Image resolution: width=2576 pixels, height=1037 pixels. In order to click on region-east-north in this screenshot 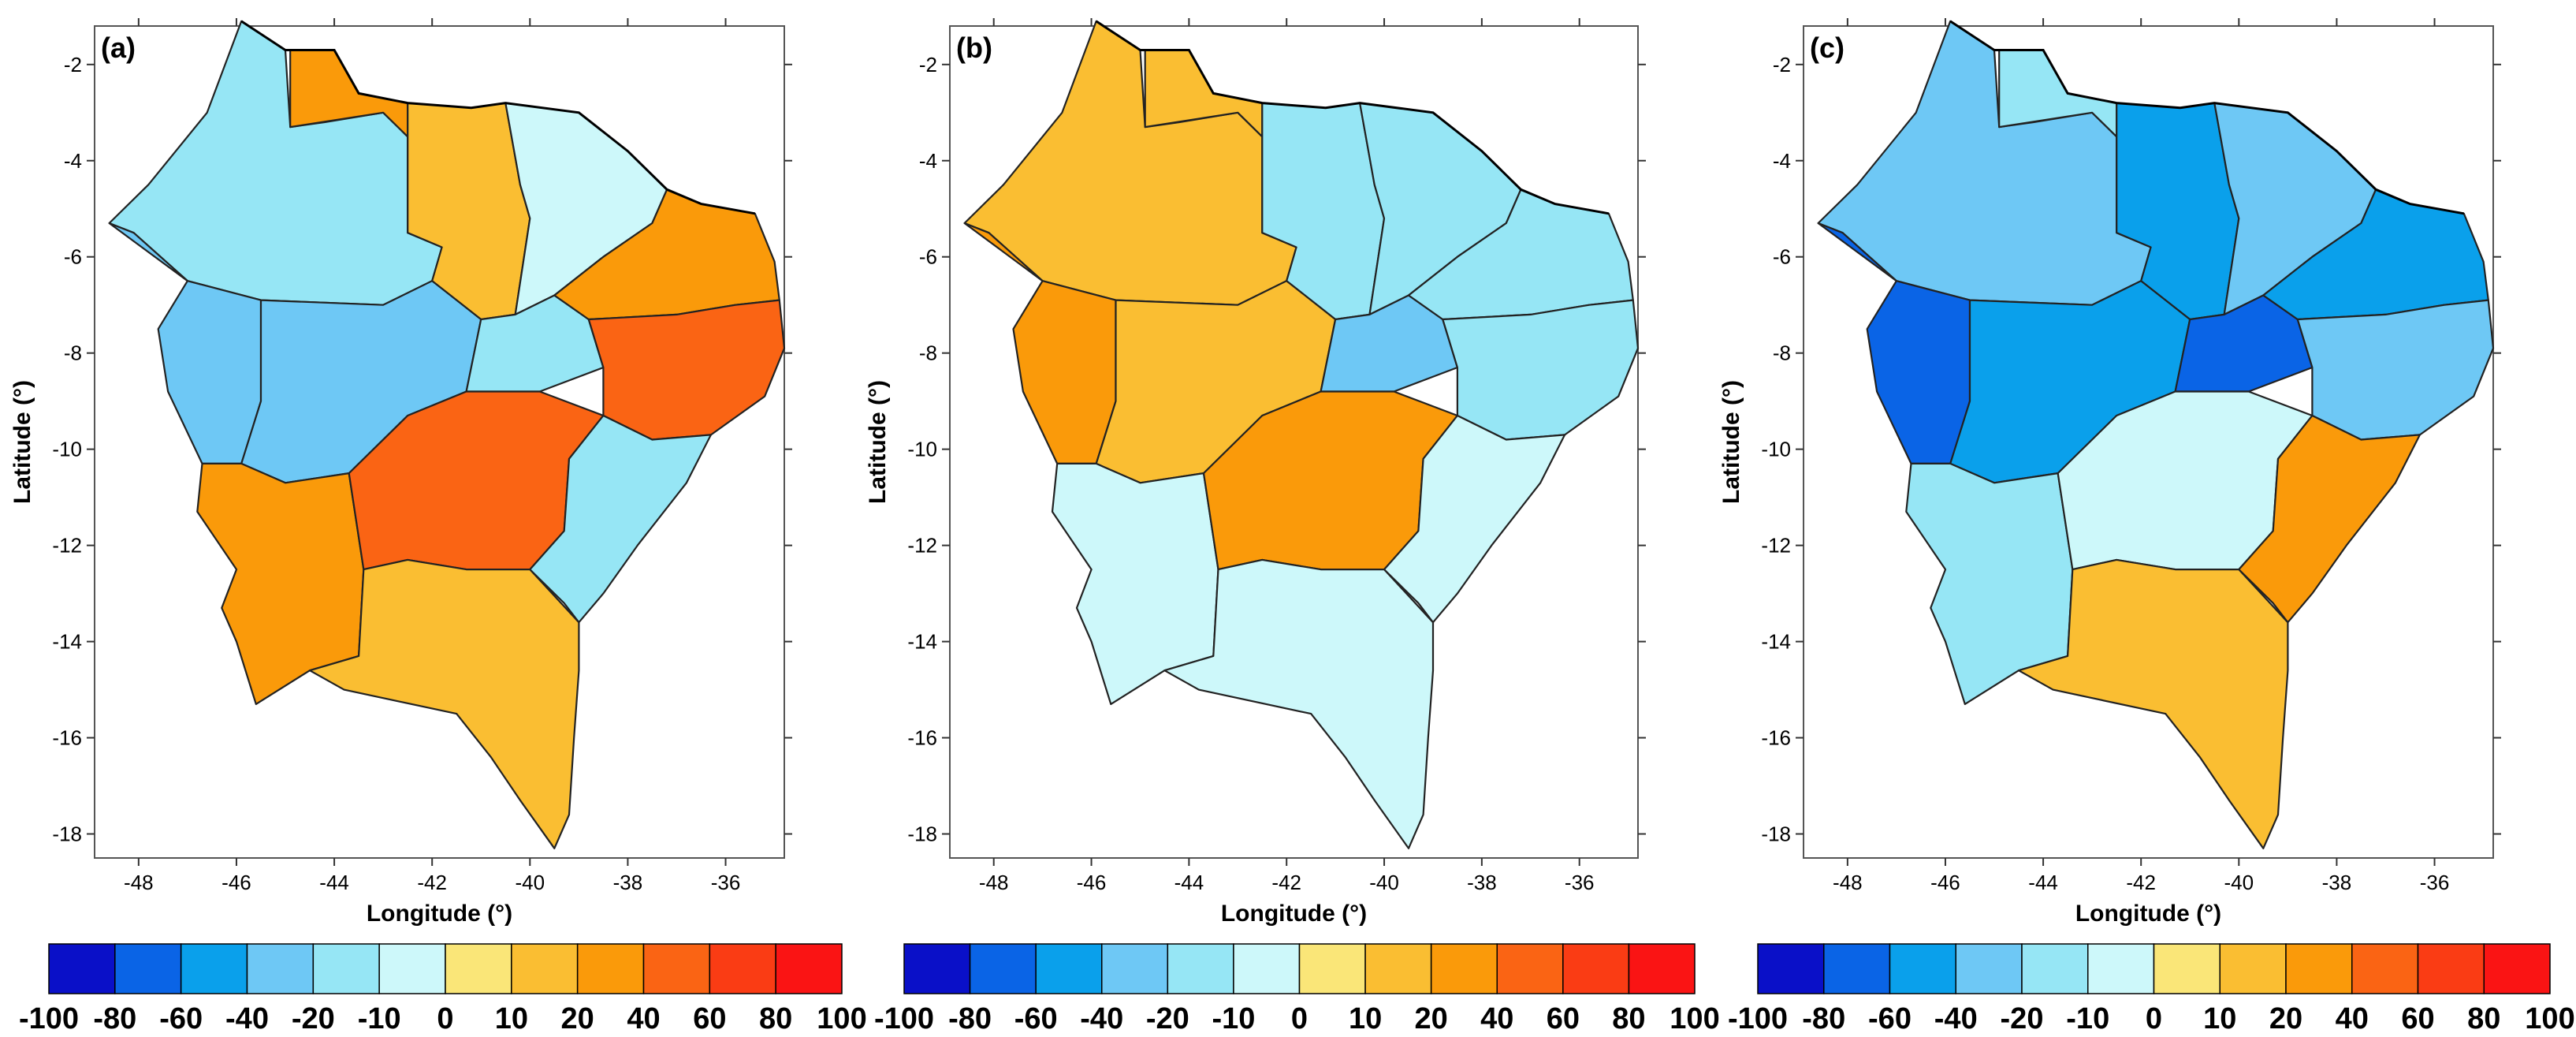, I will do `click(1520, 254)`.